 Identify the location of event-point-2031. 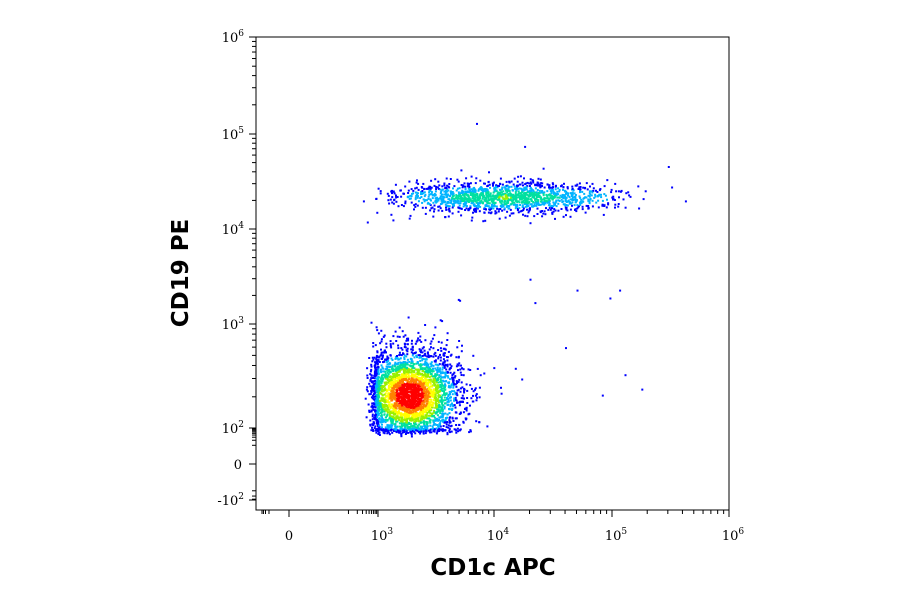
(430, 404).